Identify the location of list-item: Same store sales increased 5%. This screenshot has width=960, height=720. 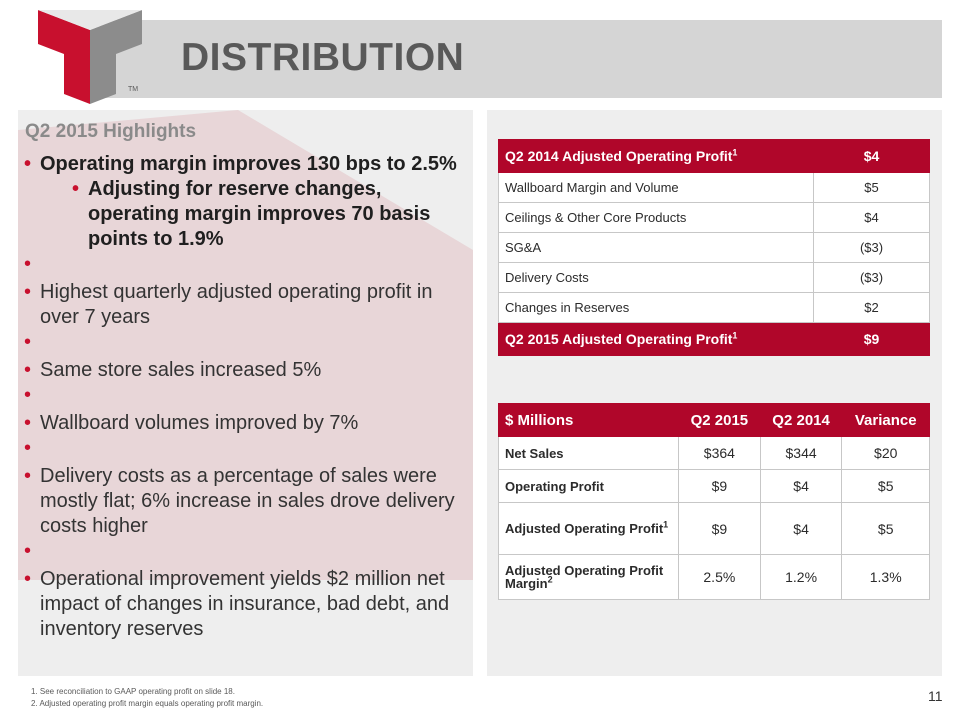
(244, 370).